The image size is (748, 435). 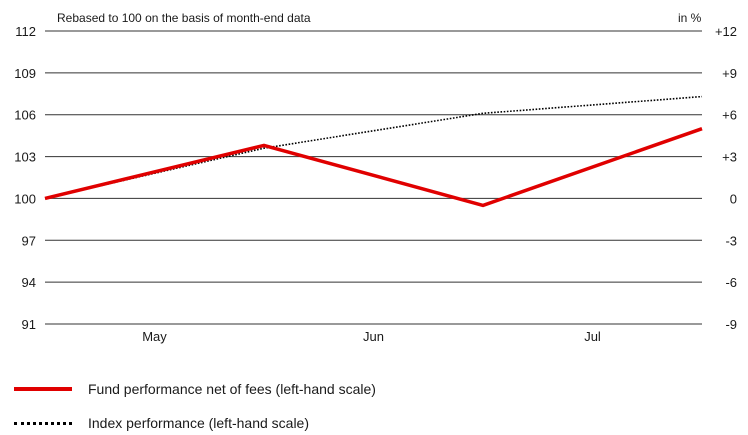 I want to click on left-tick-label: 91, so click(x=29, y=324).